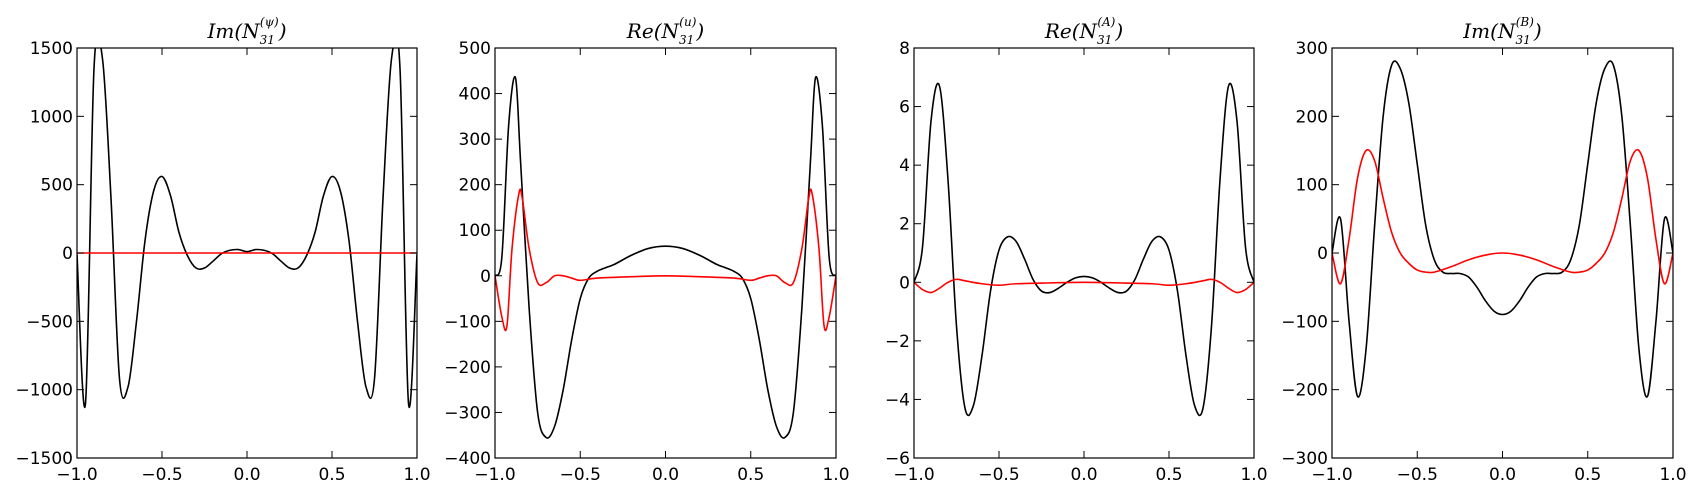 This screenshot has height=500, width=1702. Describe the element at coordinates (44, 391) in the screenshot. I see `y-tick-label: −1000` at that location.